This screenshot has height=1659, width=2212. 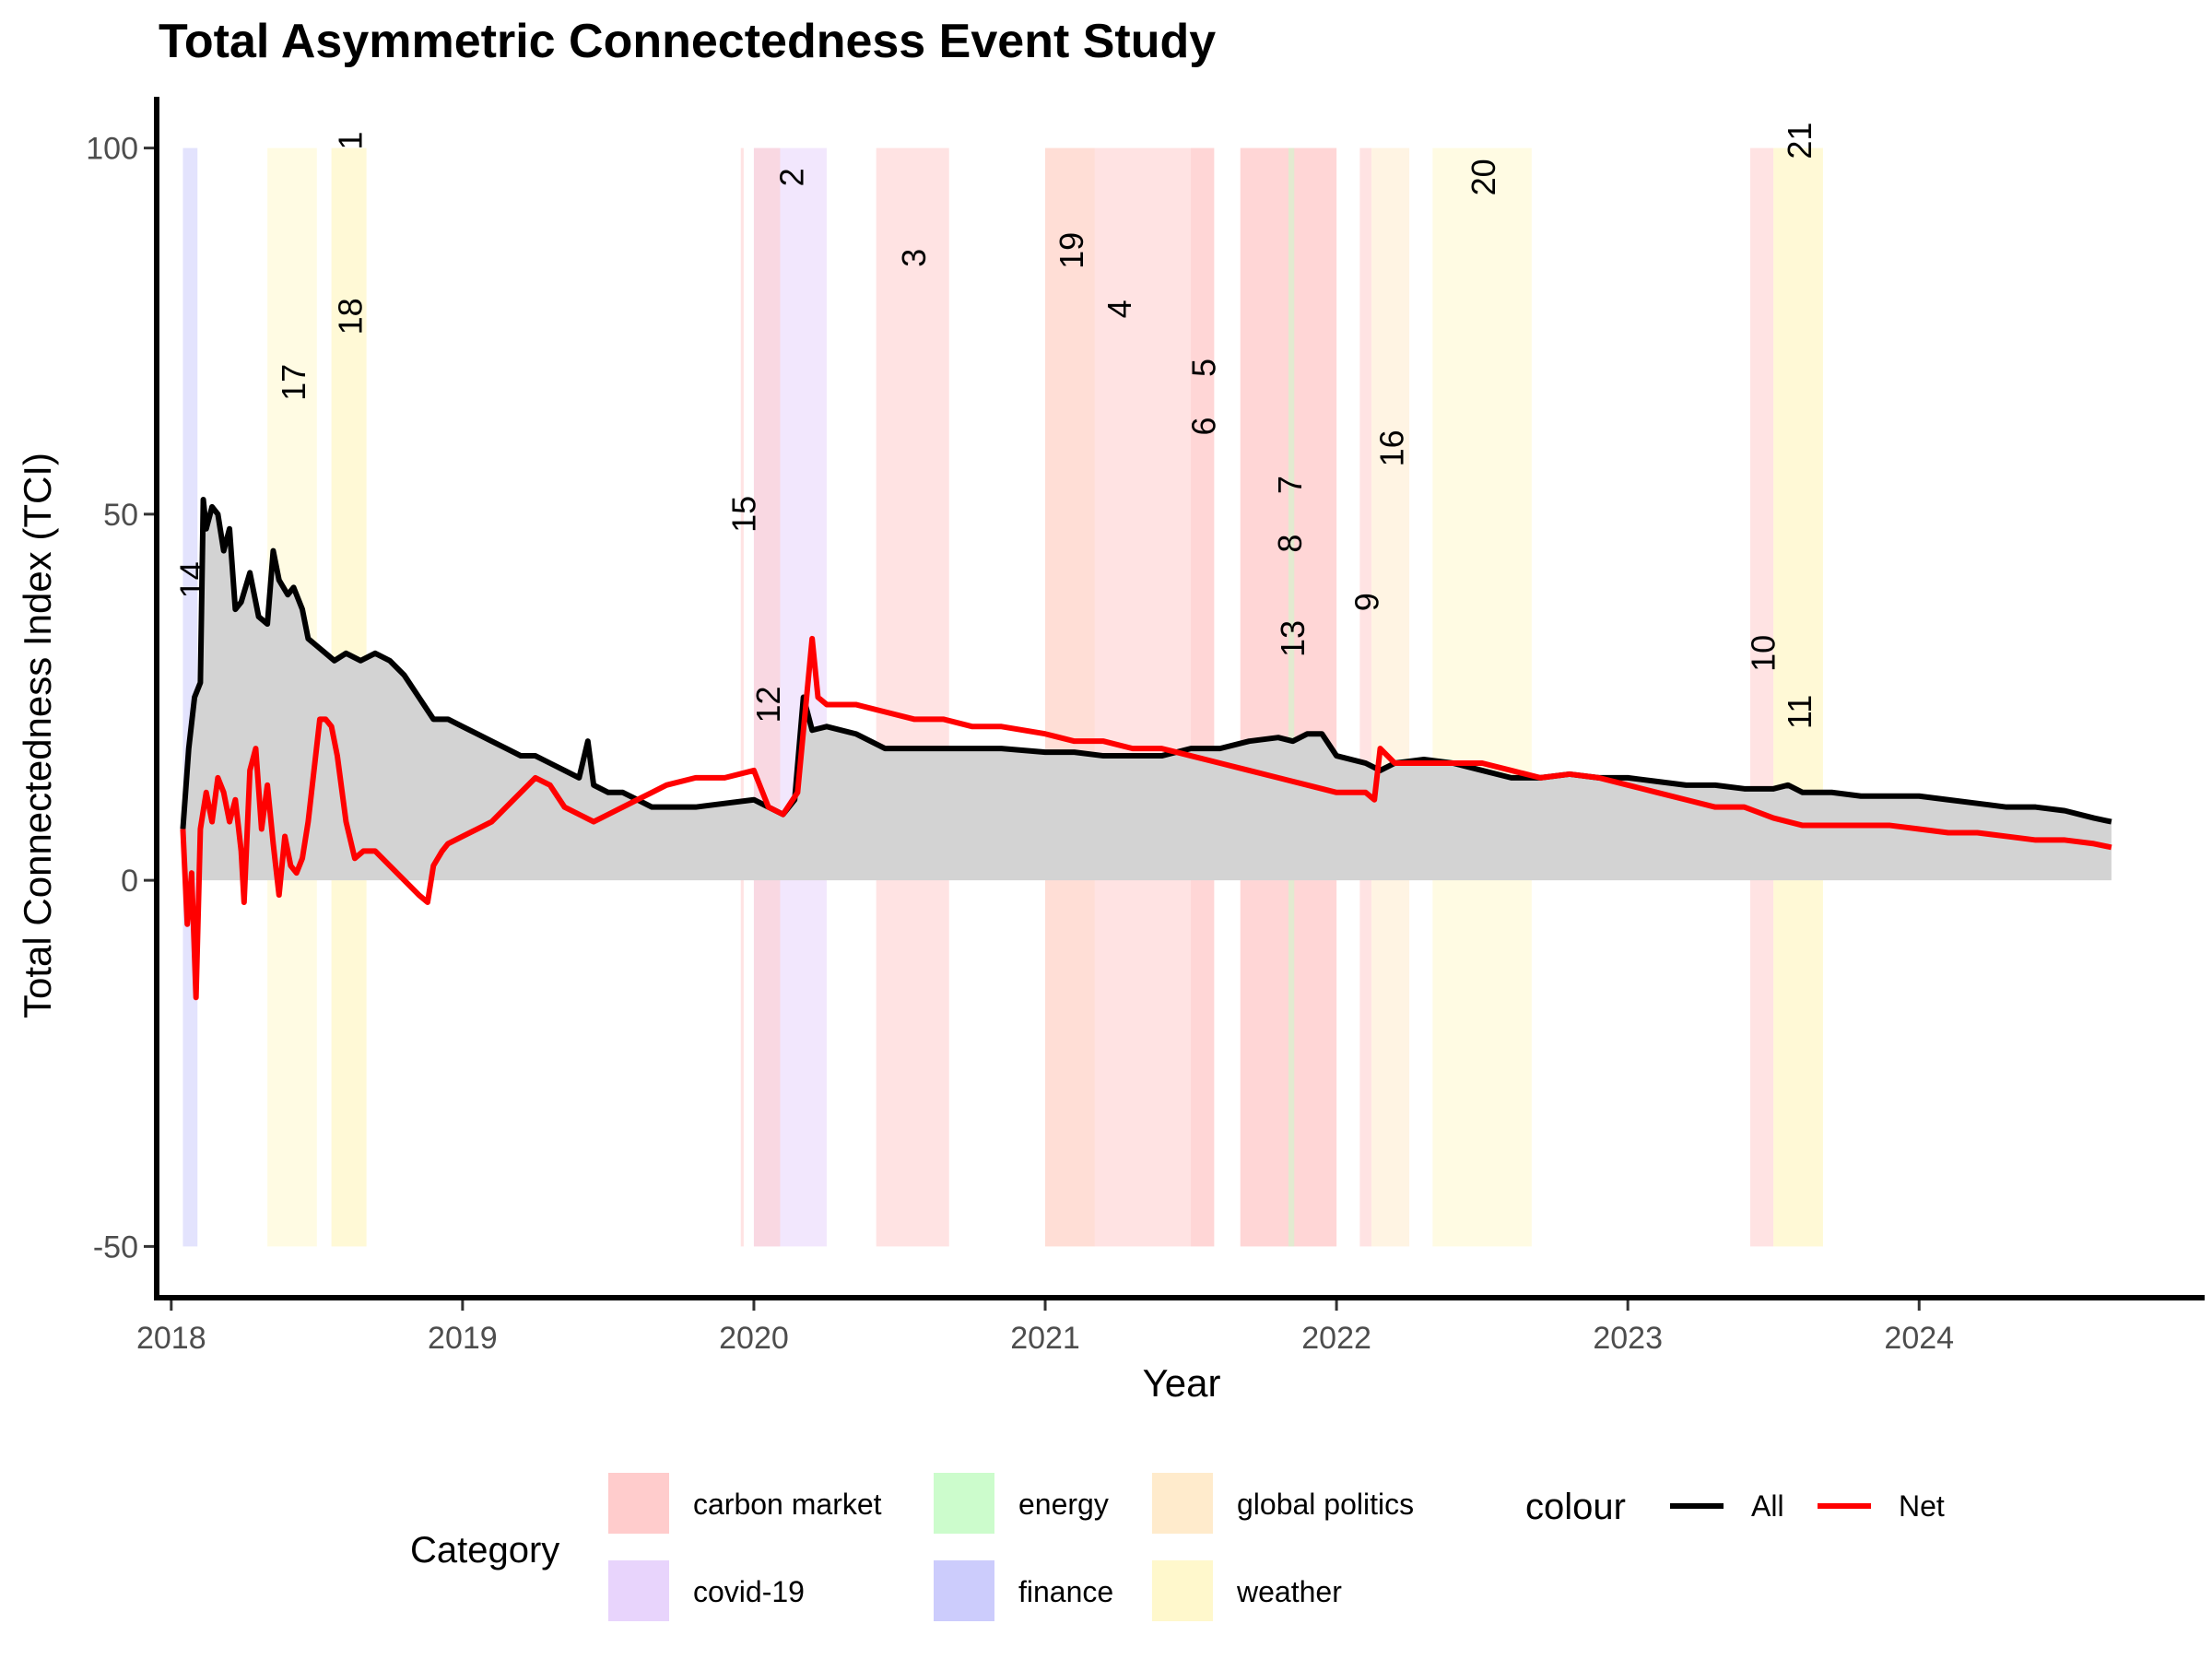 What do you see at coordinates (1575, 1507) in the screenshot?
I see `legend-colour-title: colour` at bounding box center [1575, 1507].